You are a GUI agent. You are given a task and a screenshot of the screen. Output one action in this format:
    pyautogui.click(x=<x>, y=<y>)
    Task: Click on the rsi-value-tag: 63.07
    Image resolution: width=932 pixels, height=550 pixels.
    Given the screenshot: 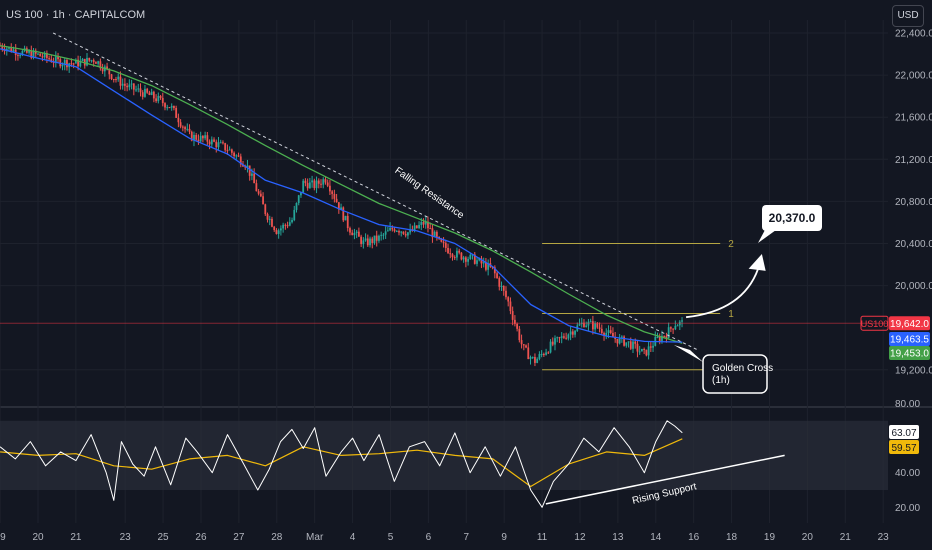 What is the action you would take?
    pyautogui.click(x=903, y=433)
    